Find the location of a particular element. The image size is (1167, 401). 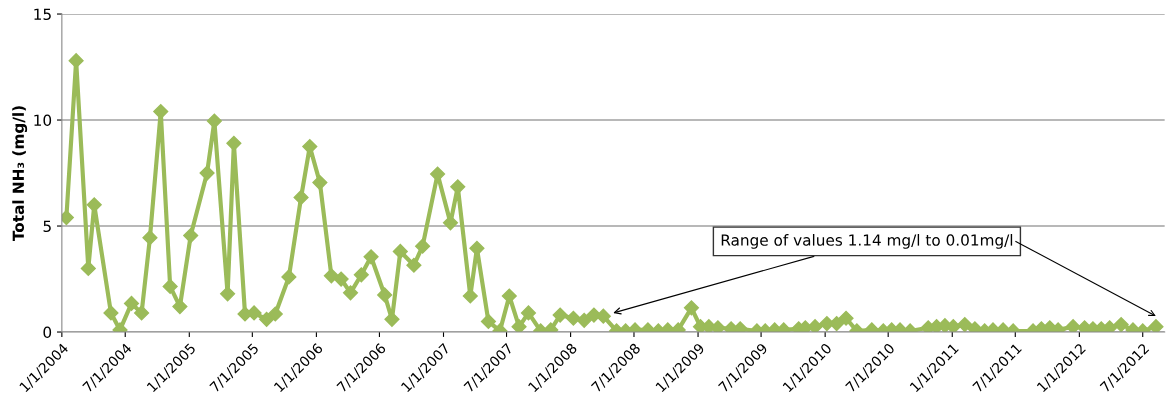

y-tick-label: 15 is located at coordinates (42, 14).